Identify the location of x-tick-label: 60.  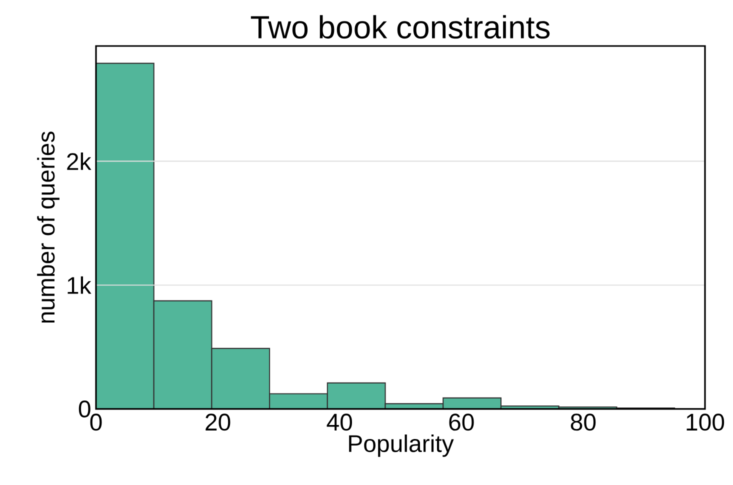
(461, 422).